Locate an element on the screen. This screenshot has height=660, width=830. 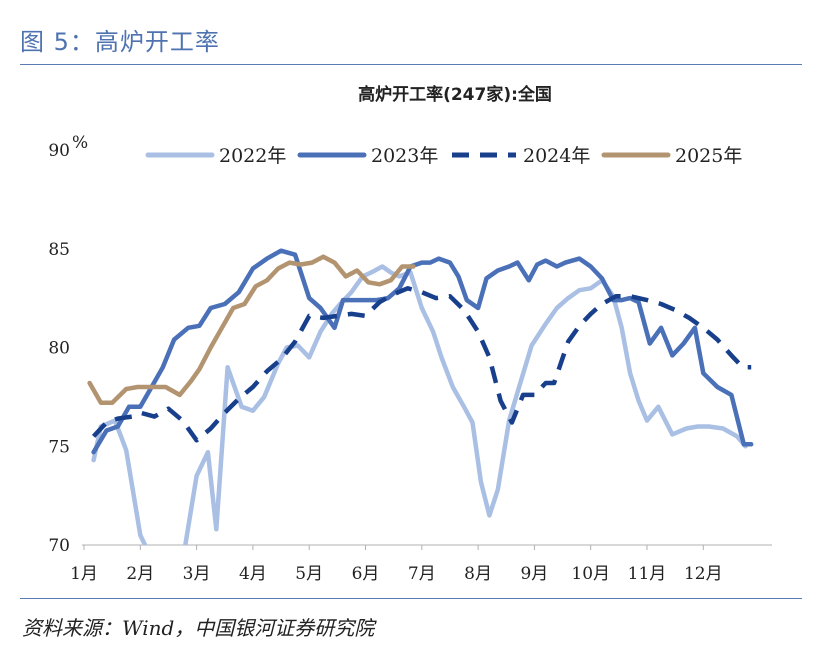
x-tick-label: 8月 is located at coordinates (478, 574).